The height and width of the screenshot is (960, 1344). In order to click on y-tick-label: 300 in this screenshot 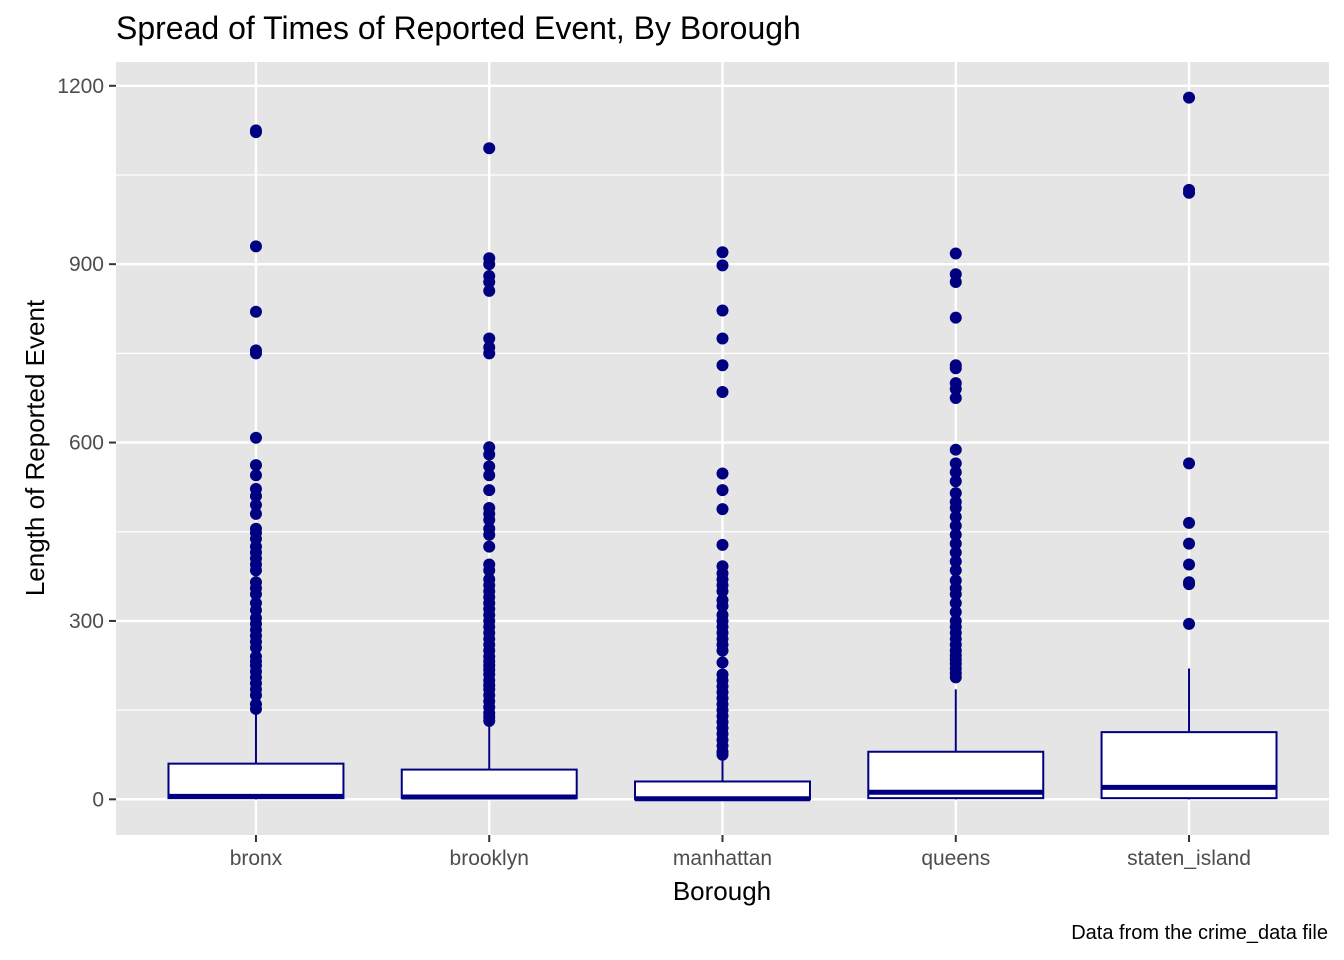, I will do `click(86, 621)`.